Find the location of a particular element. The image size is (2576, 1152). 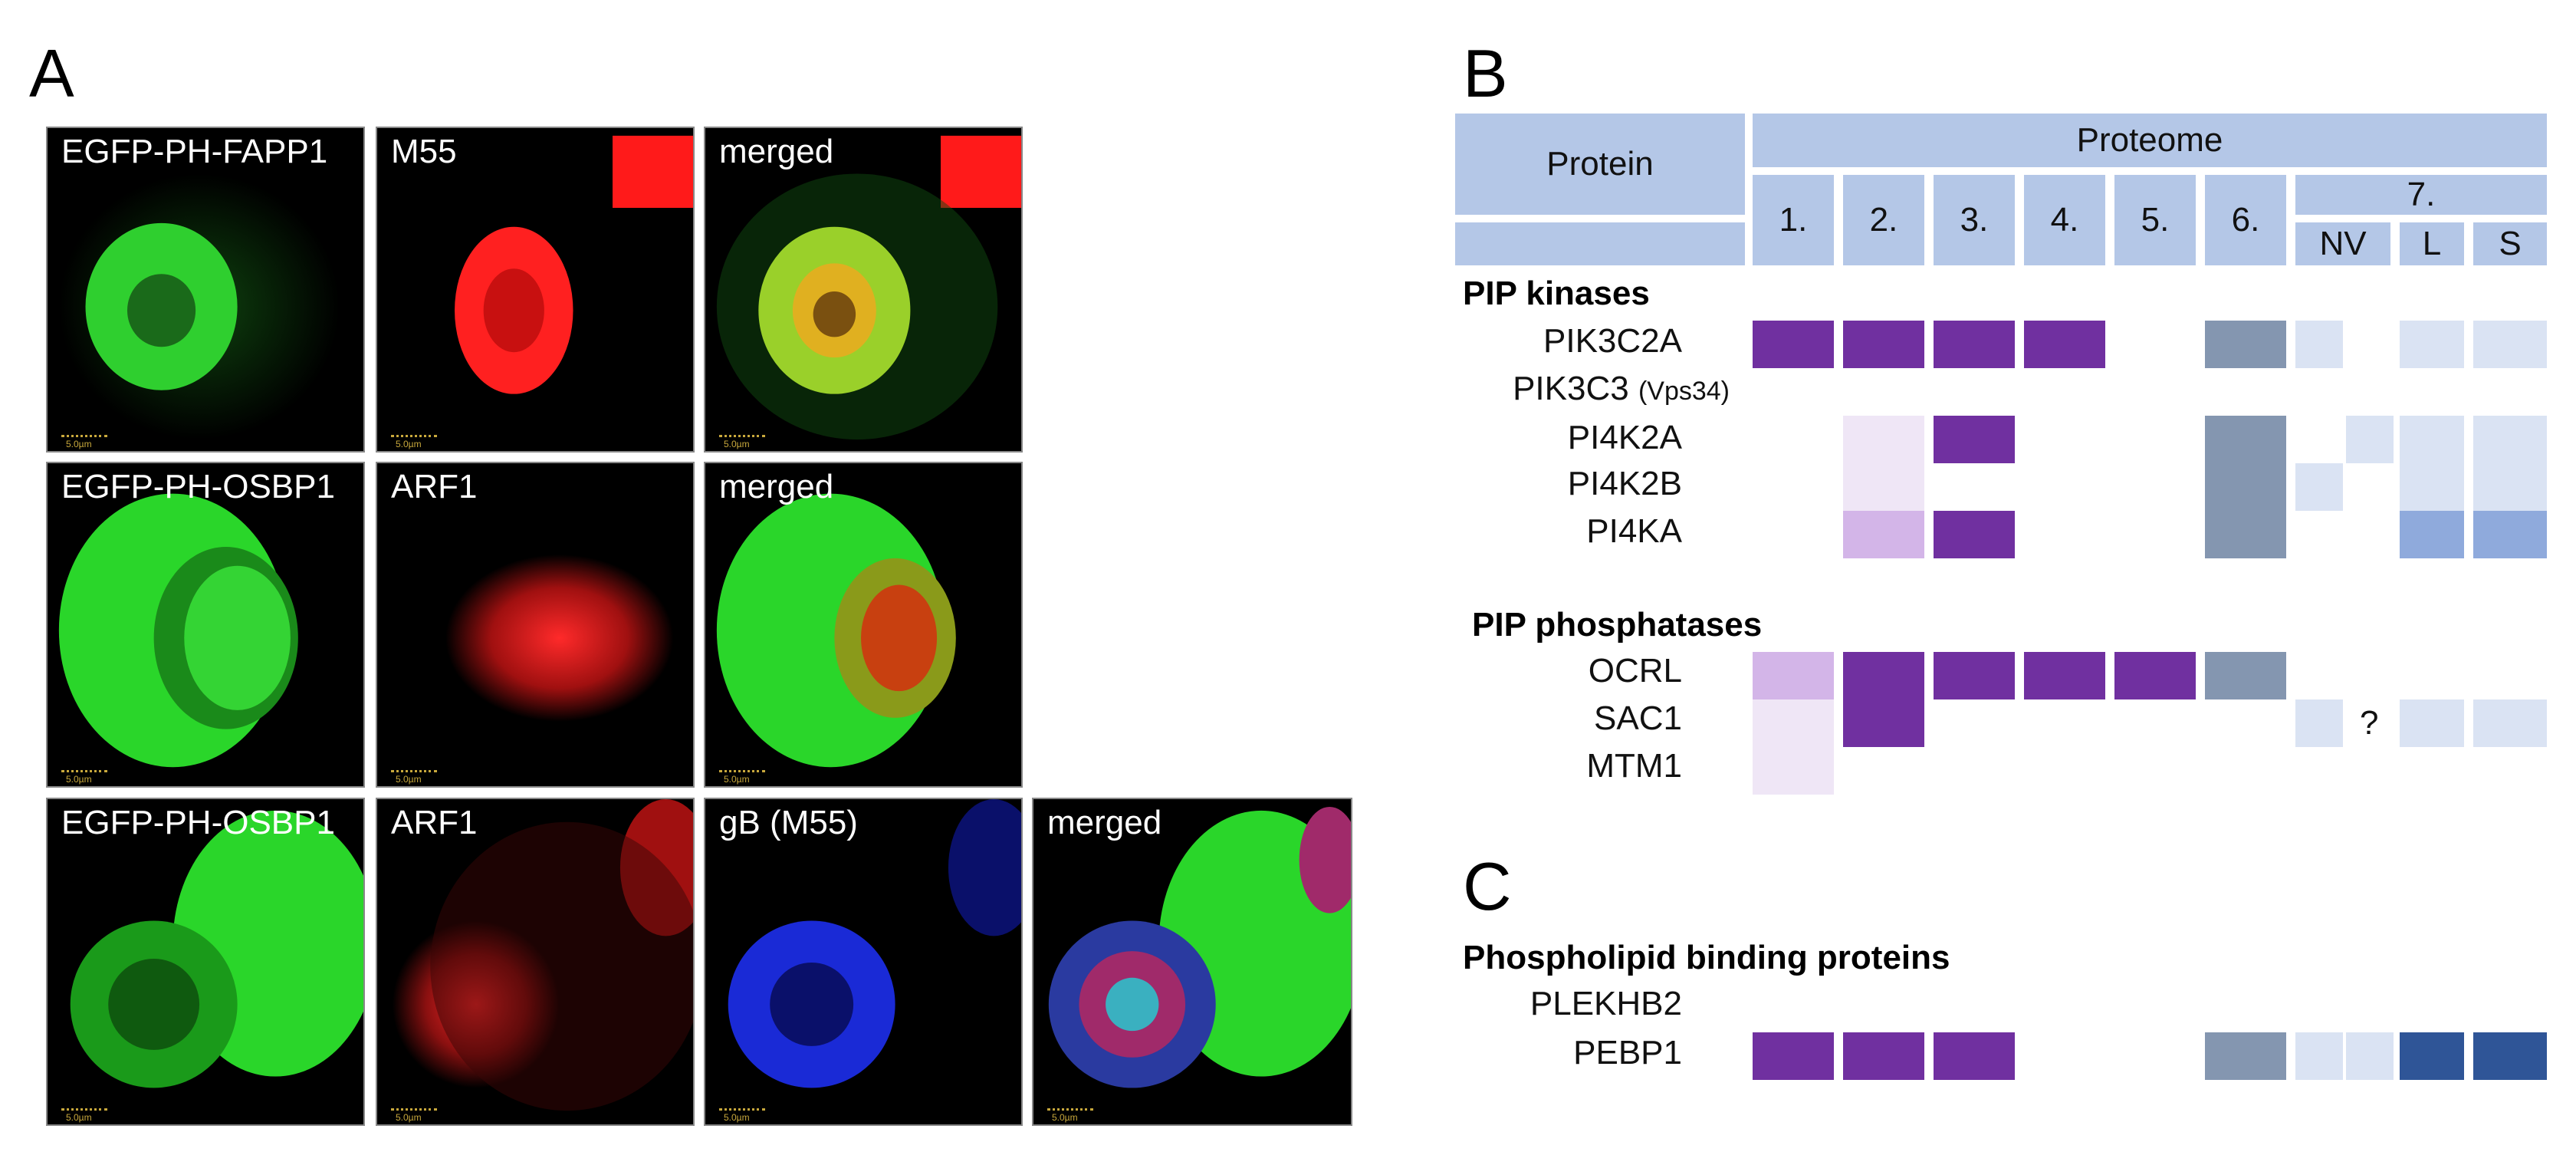

panel-a-letter: A is located at coordinates (52, 73).